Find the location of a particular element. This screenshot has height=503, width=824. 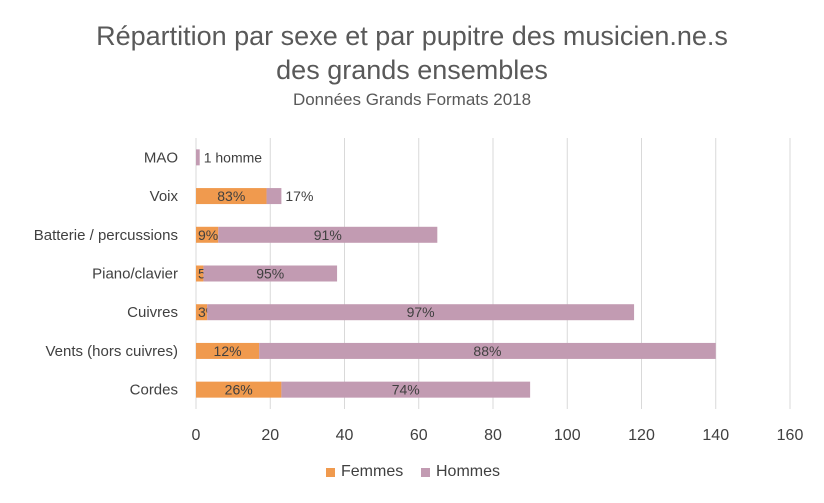

data-label-hommes: 1 homme is located at coordinates (233, 157).